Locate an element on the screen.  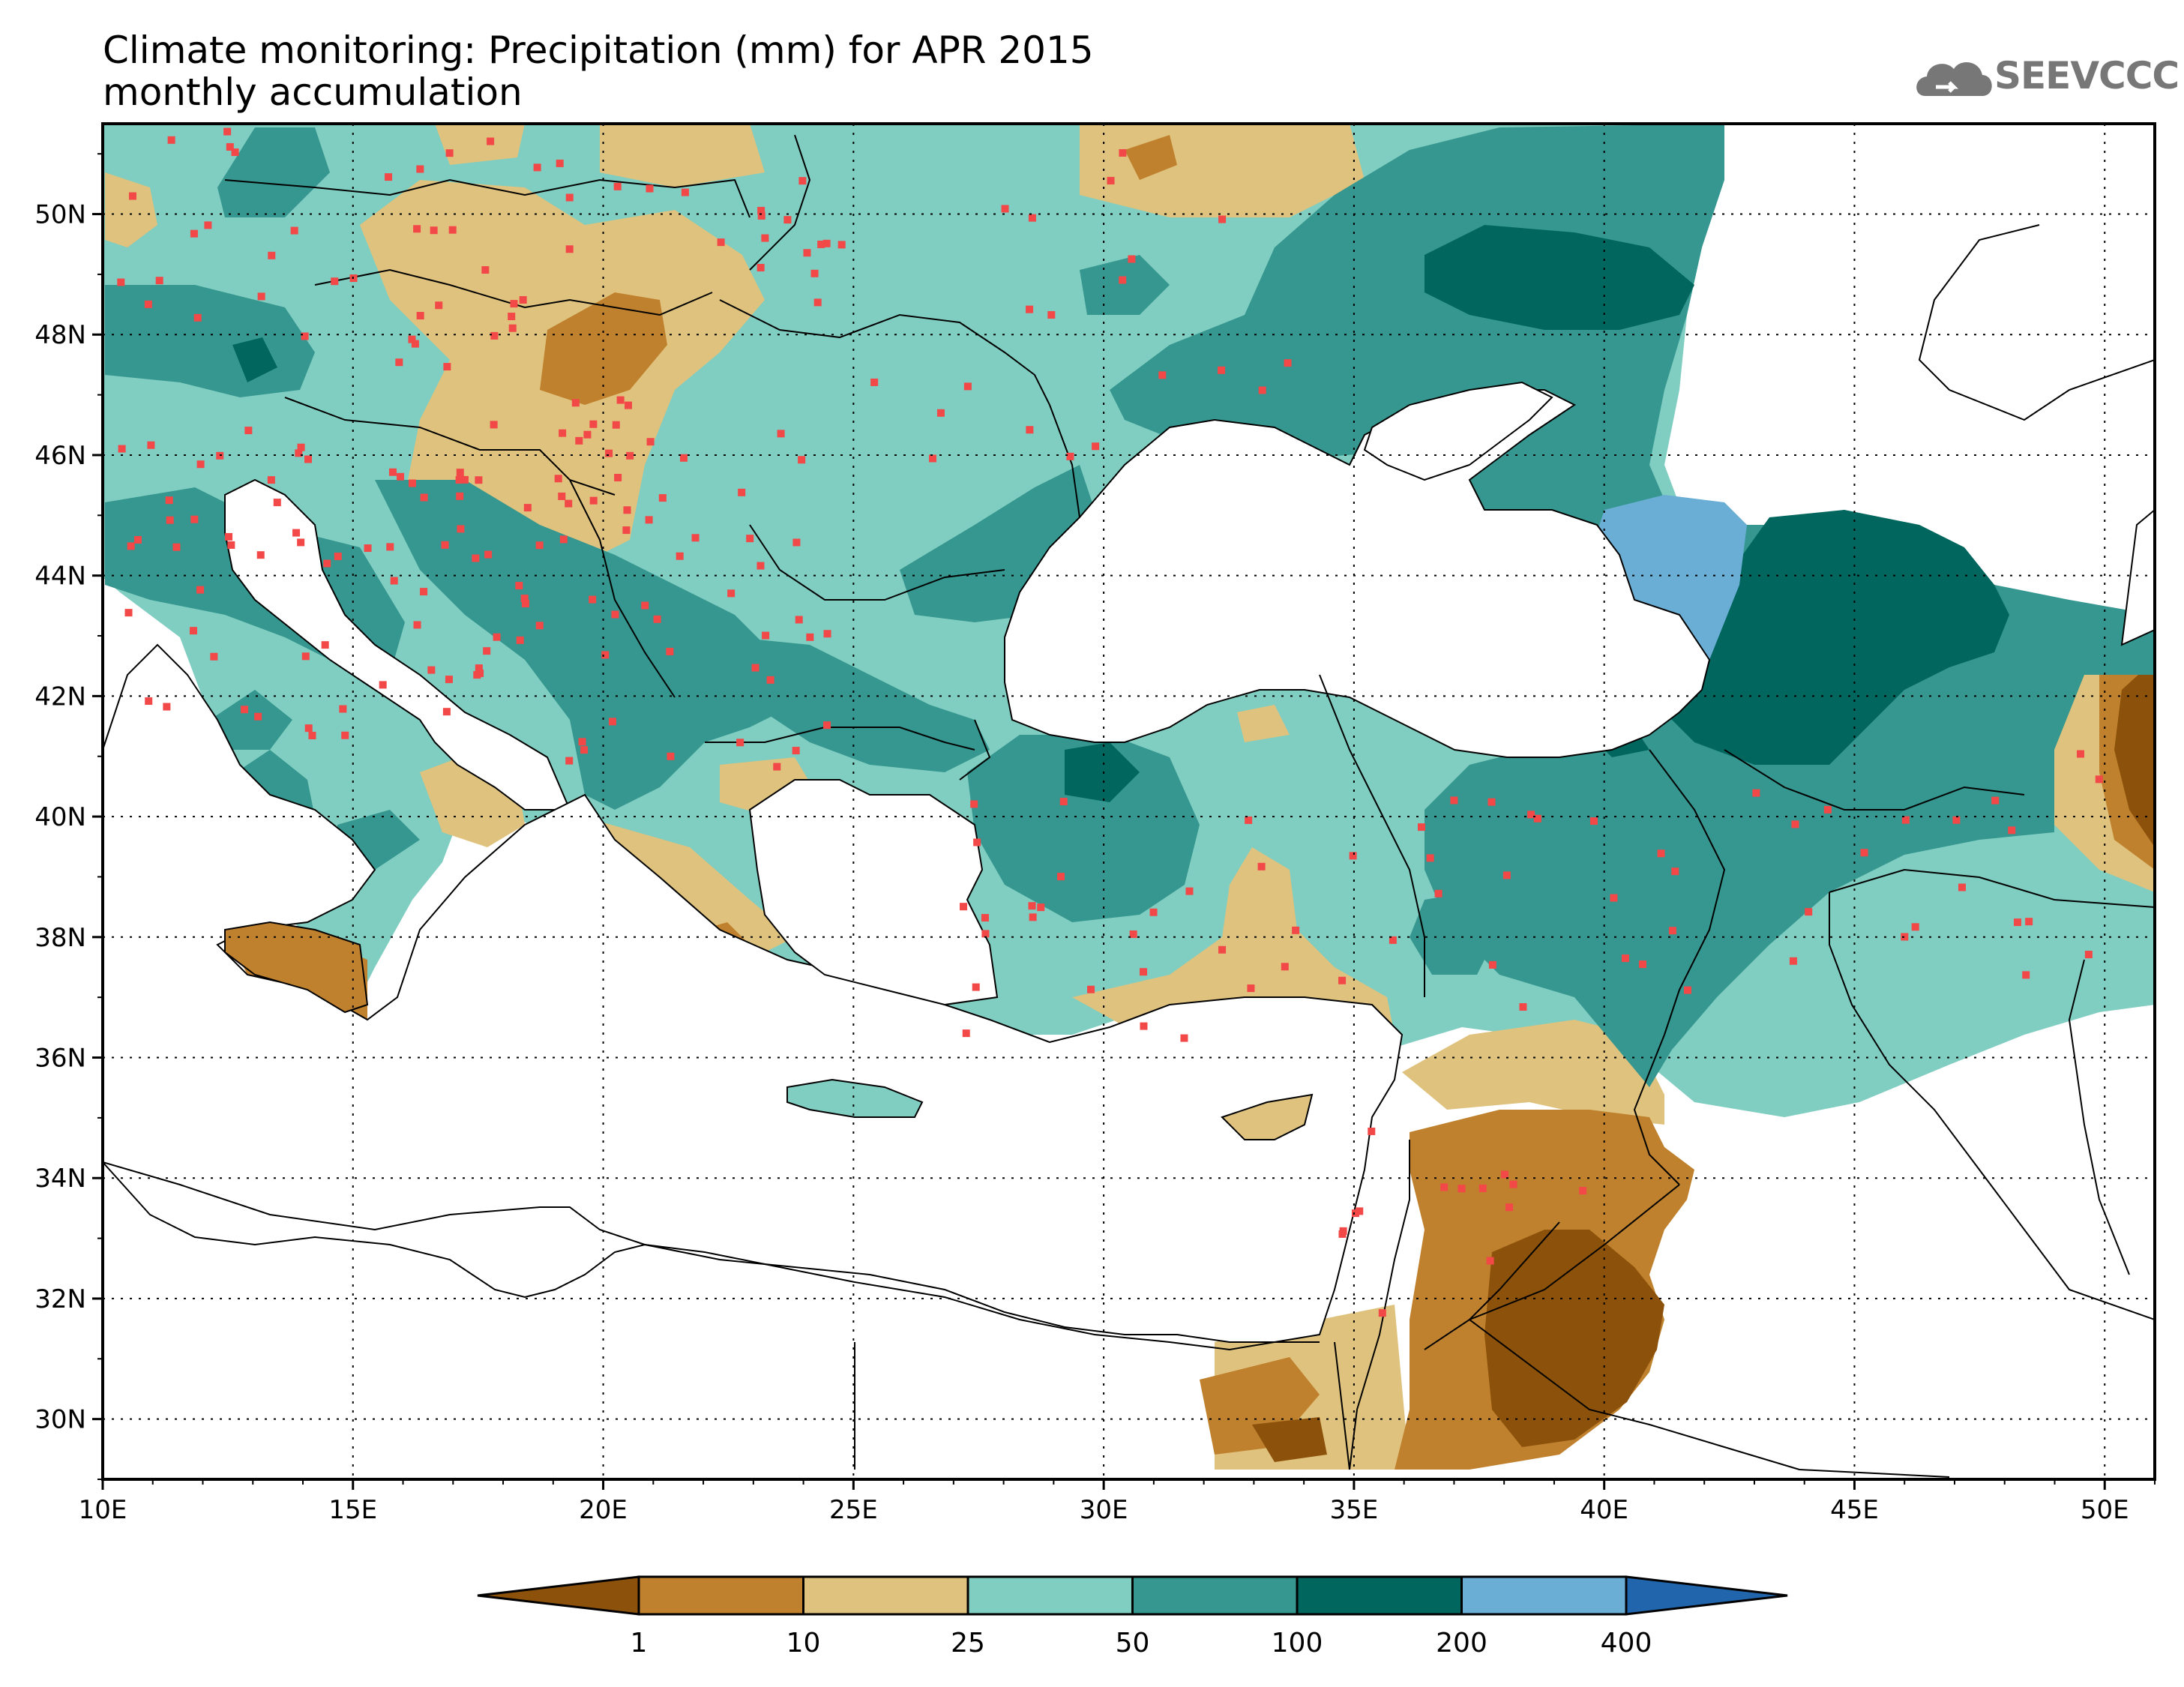
lat-tick-label: 32N is located at coordinates (60, 1299).